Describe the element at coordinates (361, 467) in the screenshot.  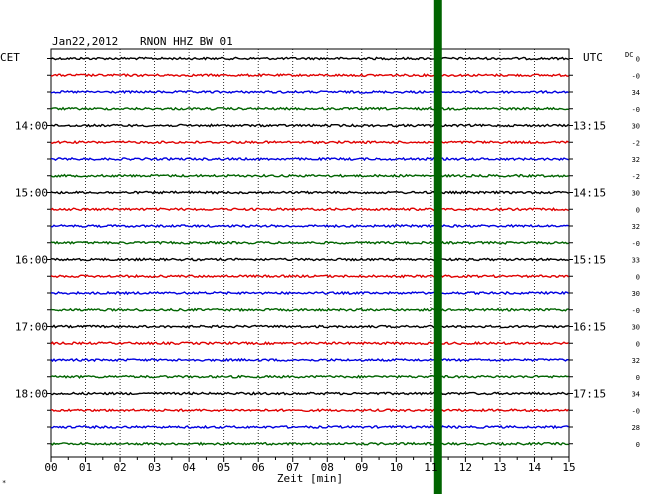
I see `x-tick-label: 09` at that location.